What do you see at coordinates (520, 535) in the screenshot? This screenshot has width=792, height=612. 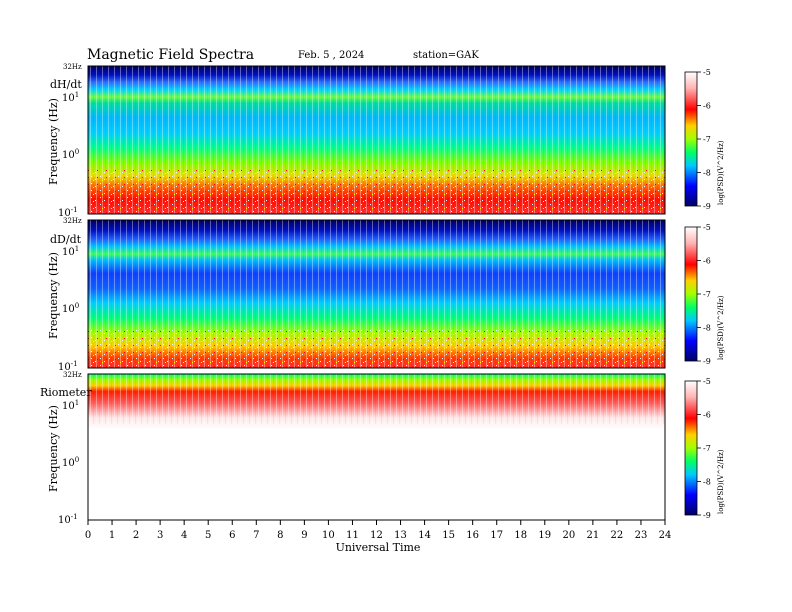 I see `x-tick-label: 18` at bounding box center [520, 535].